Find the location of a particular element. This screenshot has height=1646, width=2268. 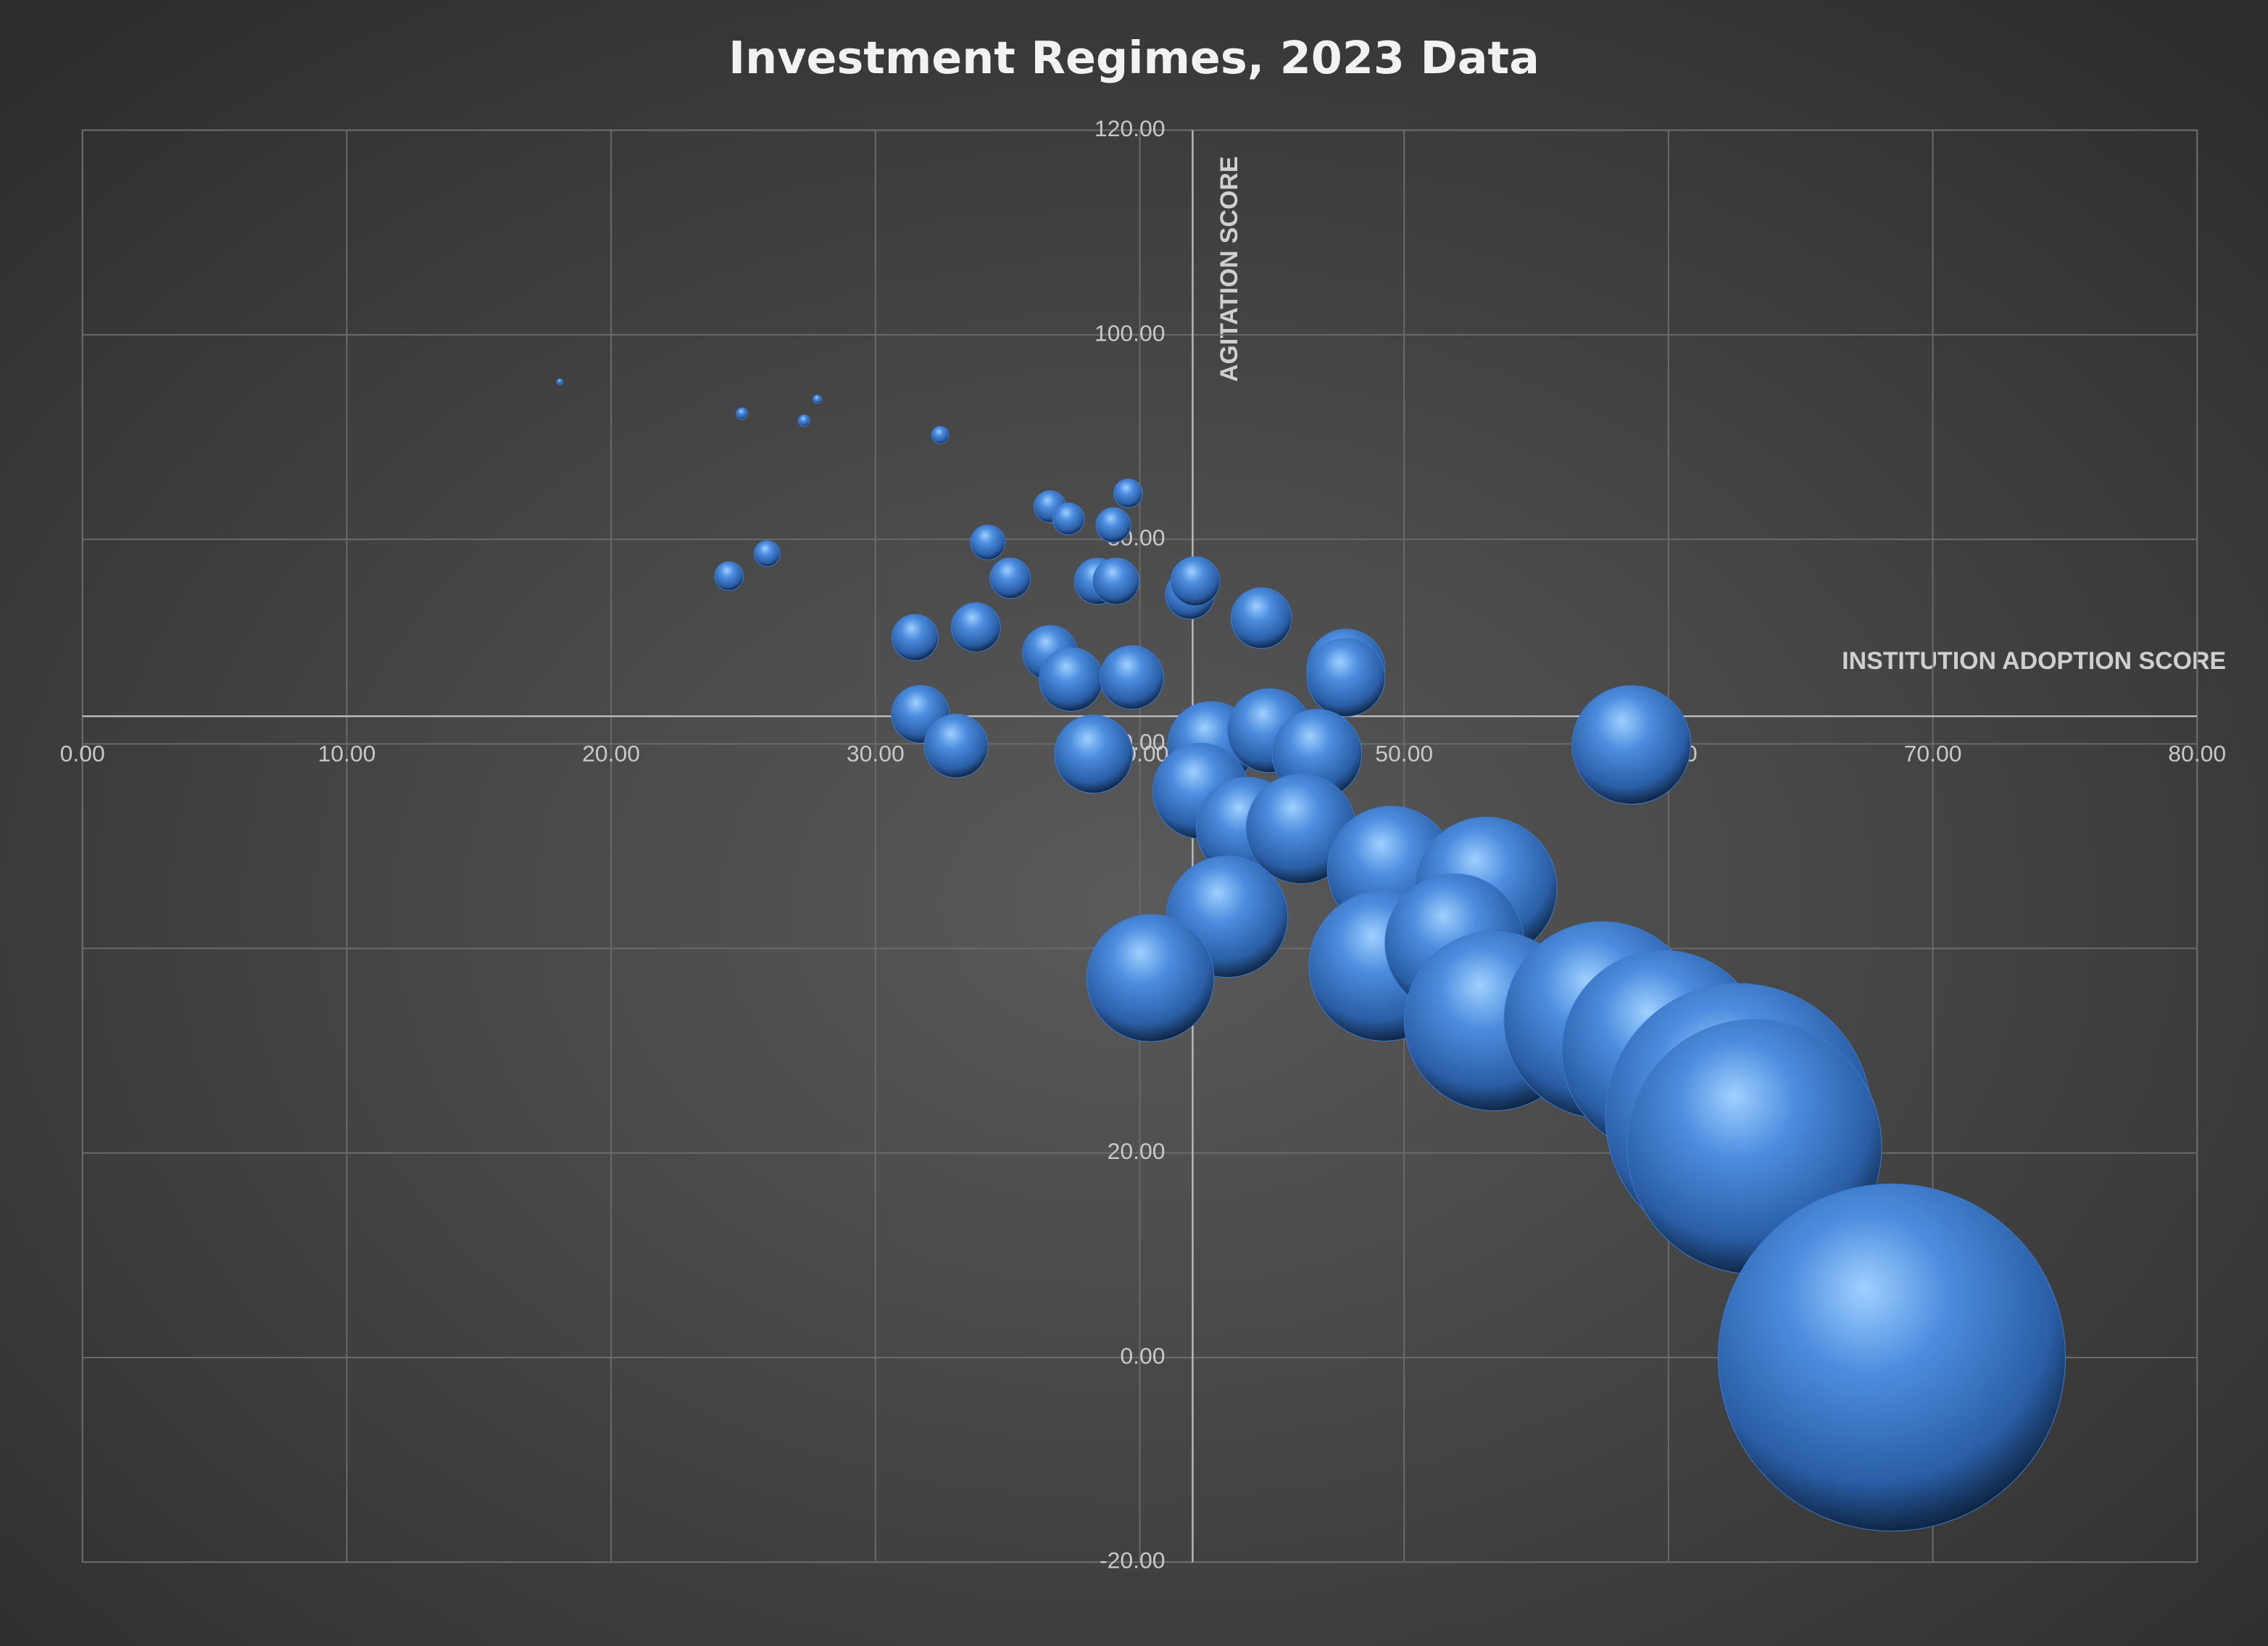

chart-title: Investment Regimes, 2023 Data is located at coordinates (1134, 58).